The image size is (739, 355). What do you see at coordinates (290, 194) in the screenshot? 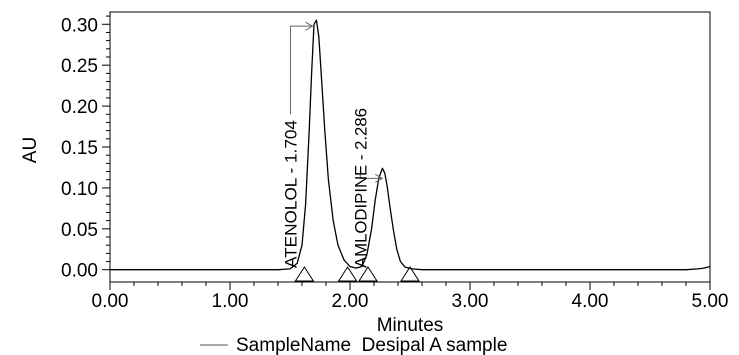
I see `peak-label: ATENOLOL - 1.704` at bounding box center [290, 194].